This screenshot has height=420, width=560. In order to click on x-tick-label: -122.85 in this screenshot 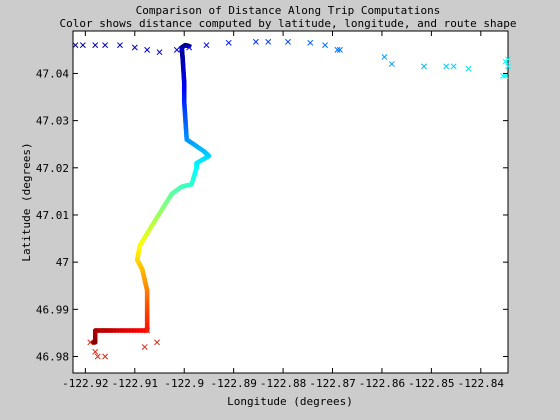, I will do `click(431, 383)`.